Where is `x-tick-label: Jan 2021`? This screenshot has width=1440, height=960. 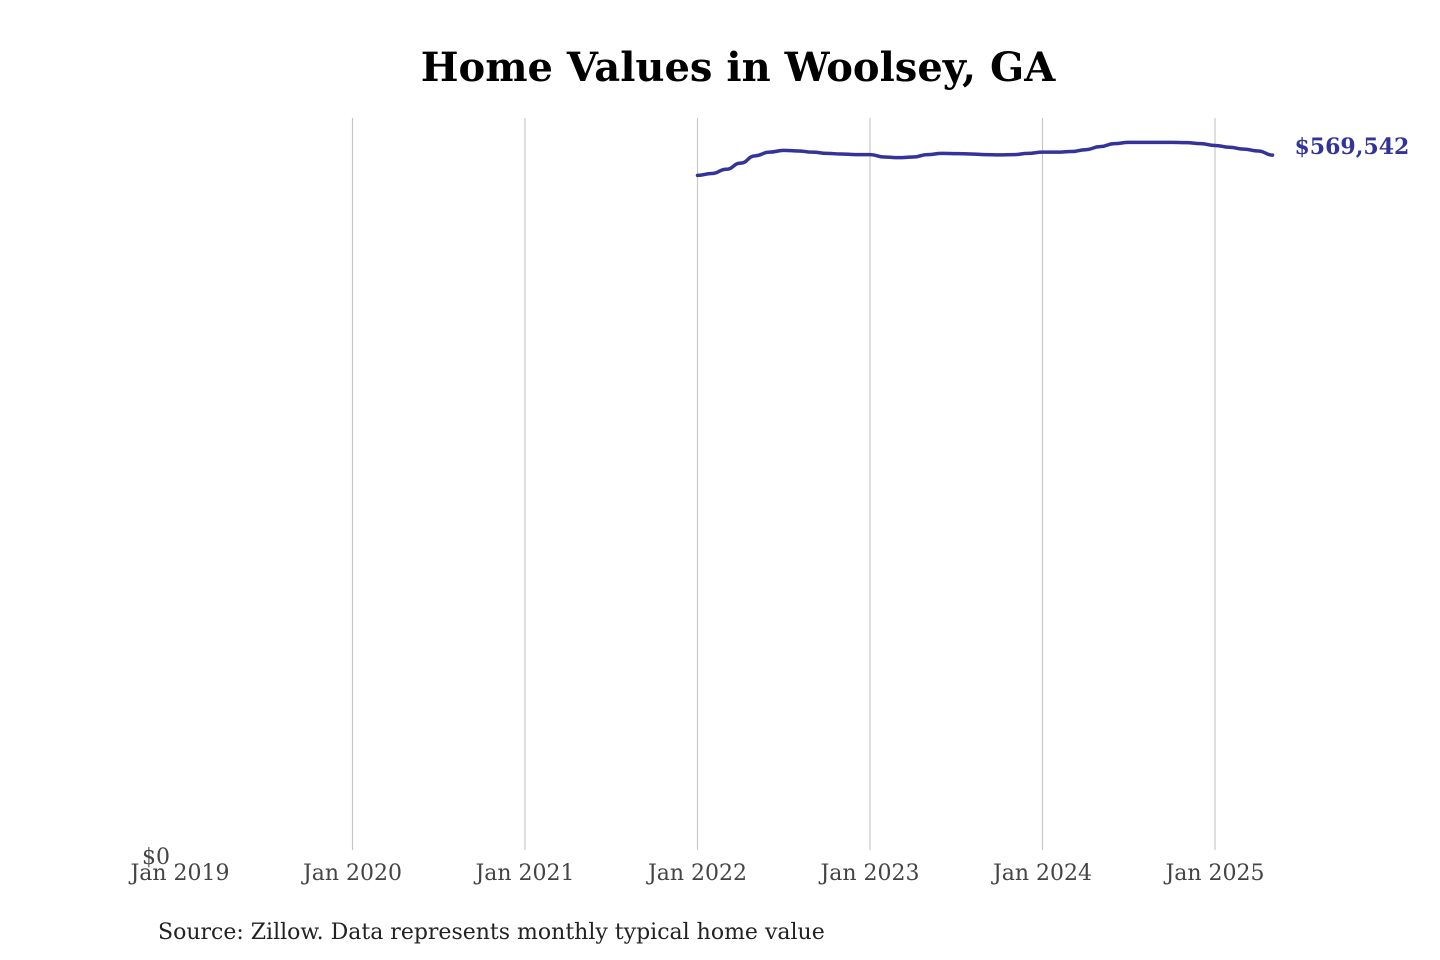
x-tick-label: Jan 2021 is located at coordinates (523, 873).